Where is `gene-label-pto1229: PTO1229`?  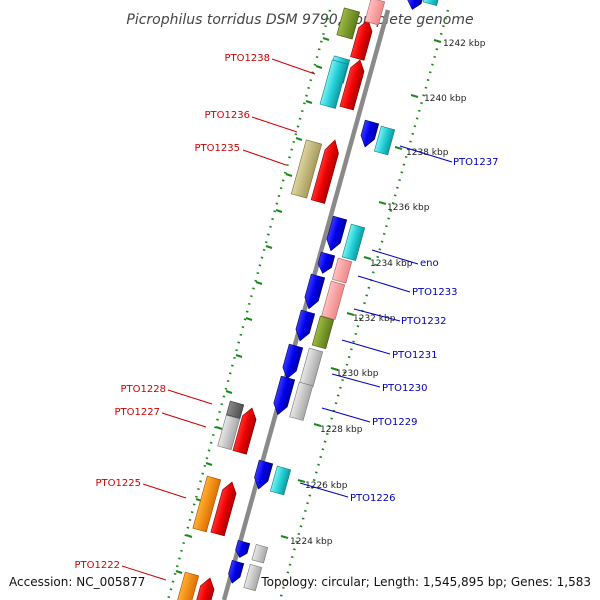 gene-label-pto1229: PTO1229 is located at coordinates (394, 422).